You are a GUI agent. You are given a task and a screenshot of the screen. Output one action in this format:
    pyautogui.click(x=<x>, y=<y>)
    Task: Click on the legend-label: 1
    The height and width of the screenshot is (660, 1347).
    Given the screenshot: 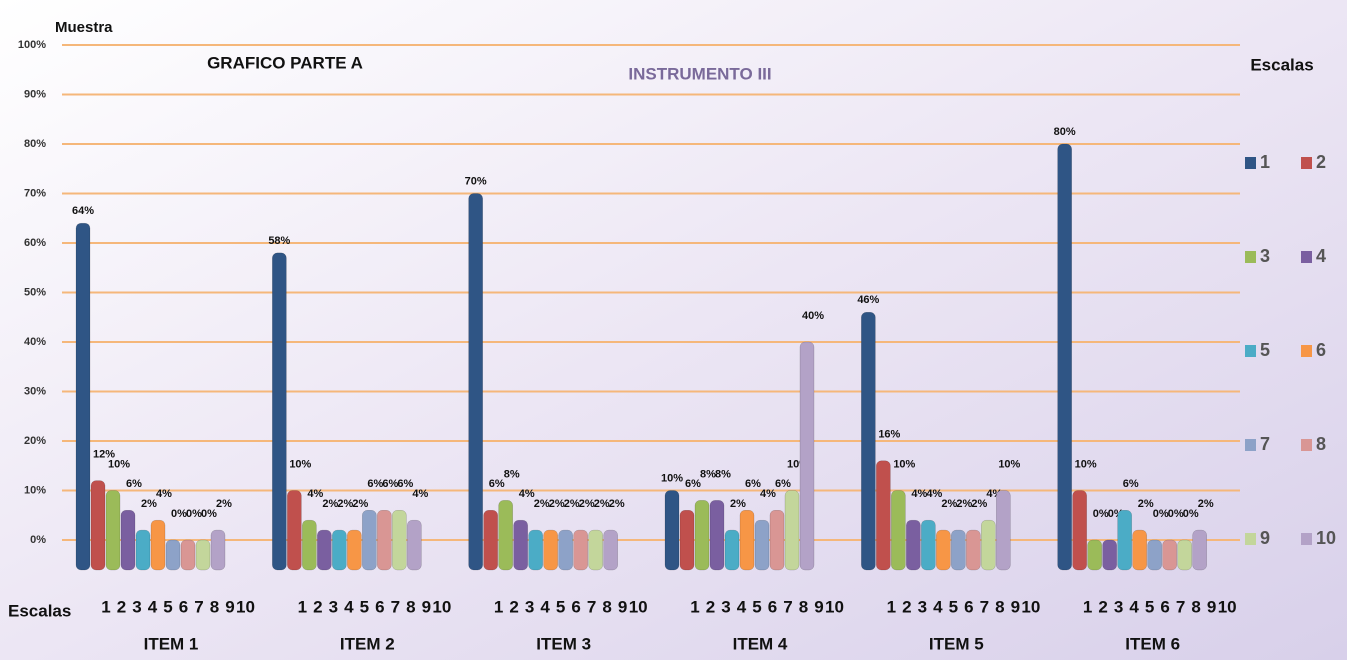 What is the action you would take?
    pyautogui.click(x=1265, y=162)
    